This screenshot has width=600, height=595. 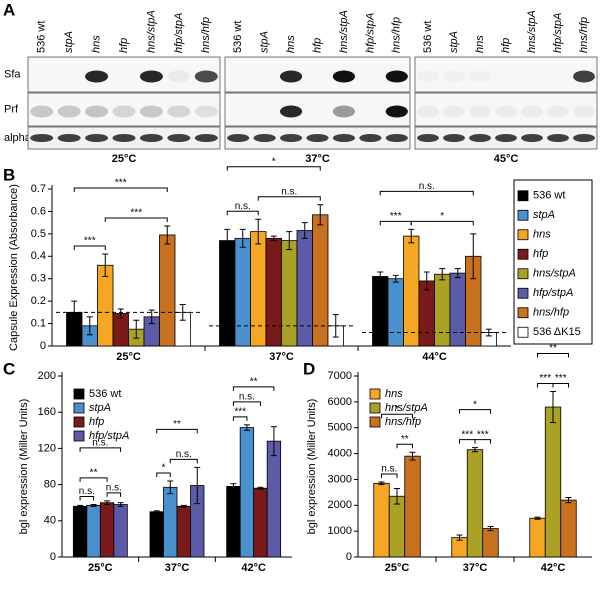 I want to click on legend-label: 536 wt, so click(x=105, y=394).